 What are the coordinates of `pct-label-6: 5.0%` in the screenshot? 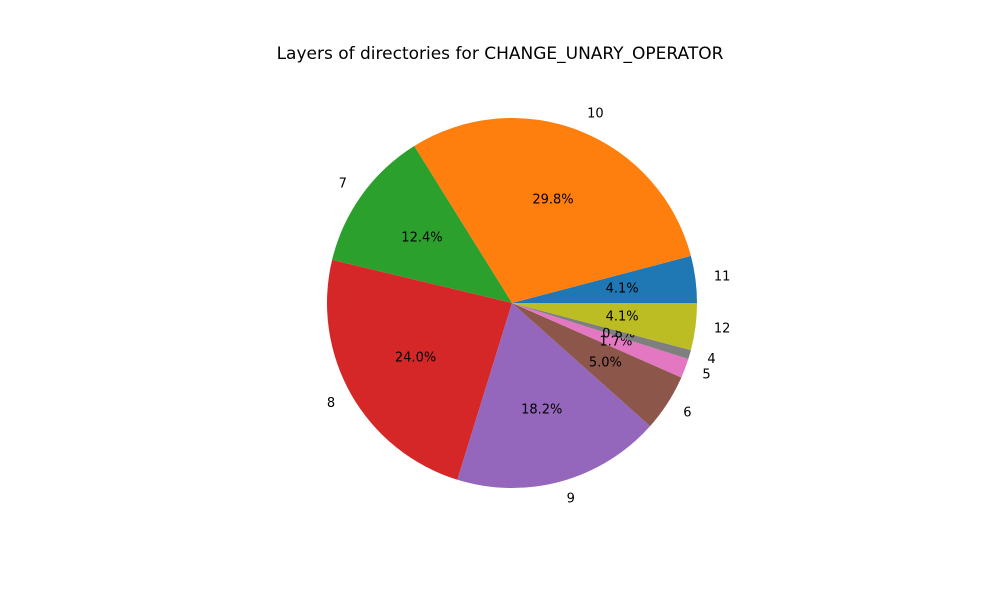 It's located at (605, 363).